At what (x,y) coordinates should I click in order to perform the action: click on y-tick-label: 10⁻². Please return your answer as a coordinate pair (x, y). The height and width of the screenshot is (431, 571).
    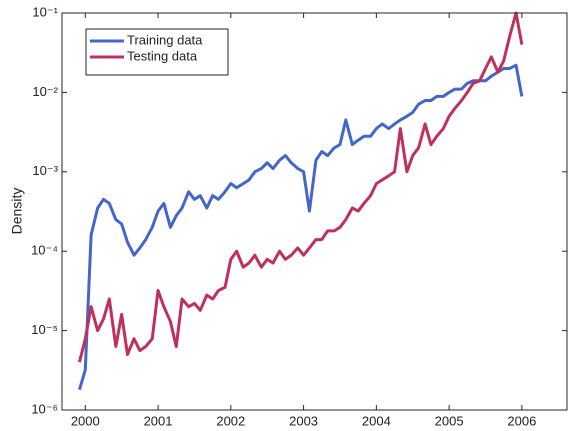
    Looking at the image, I should click on (45, 91).